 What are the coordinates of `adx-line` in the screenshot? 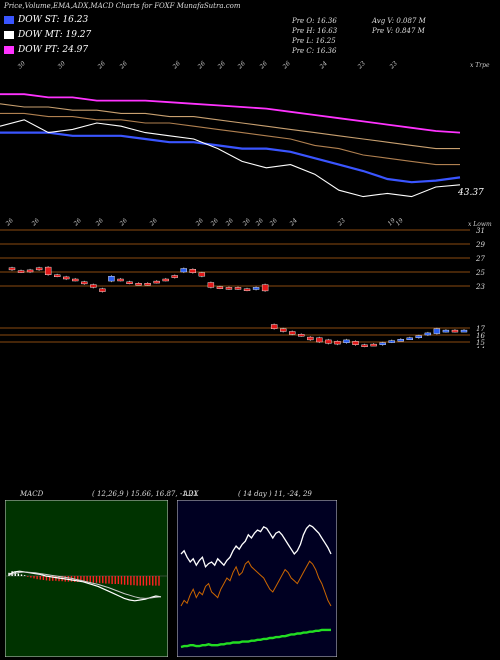 It's located at (255, 638).